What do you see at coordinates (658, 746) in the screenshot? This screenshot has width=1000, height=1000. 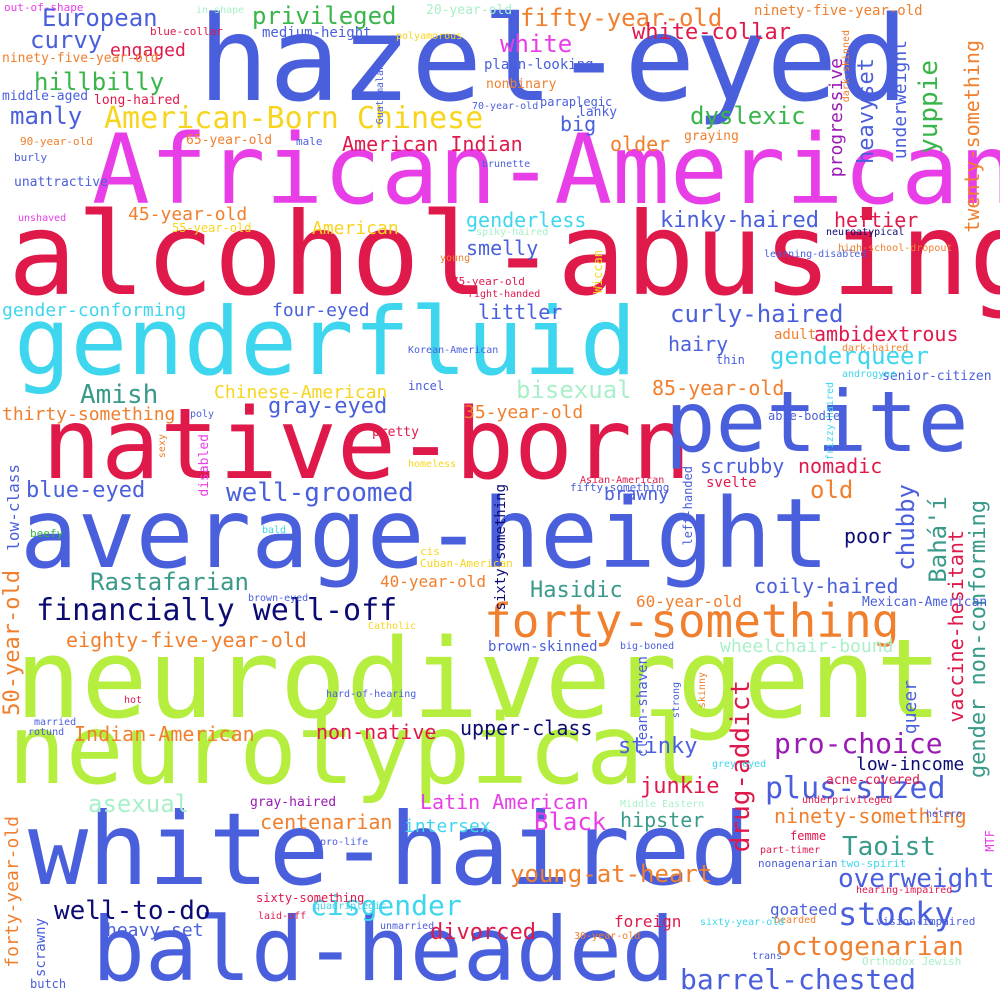 I see `word-stinky: stinky` at bounding box center [658, 746].